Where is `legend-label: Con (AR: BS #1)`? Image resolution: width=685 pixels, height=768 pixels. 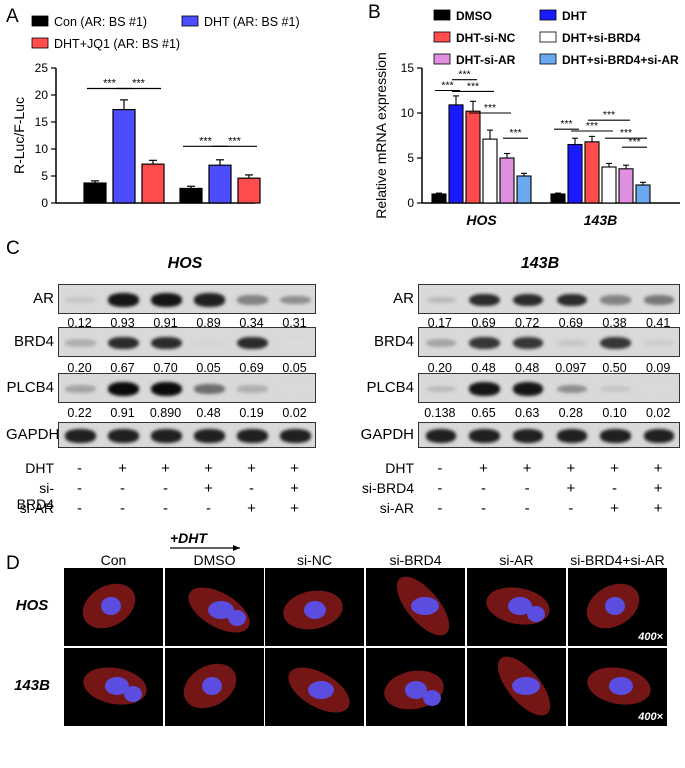
legend-label: Con (AR: BS #1) is located at coordinates (100, 22).